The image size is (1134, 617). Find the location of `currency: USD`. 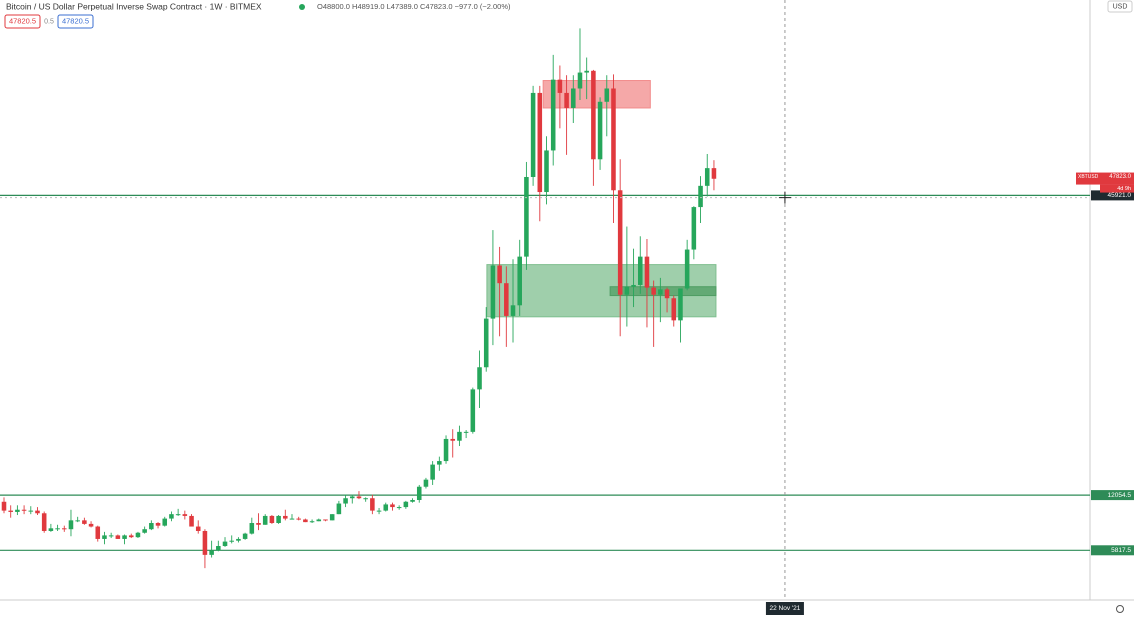

currency: USD is located at coordinates (1120, 6).